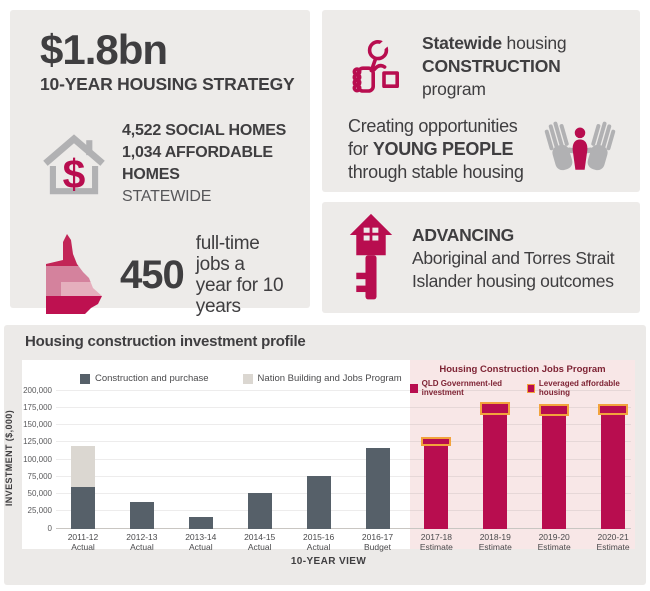 This screenshot has width=650, height=591. Describe the element at coordinates (377, 542) in the screenshot. I see `x-tick-label: 2016-17 Budget` at that location.